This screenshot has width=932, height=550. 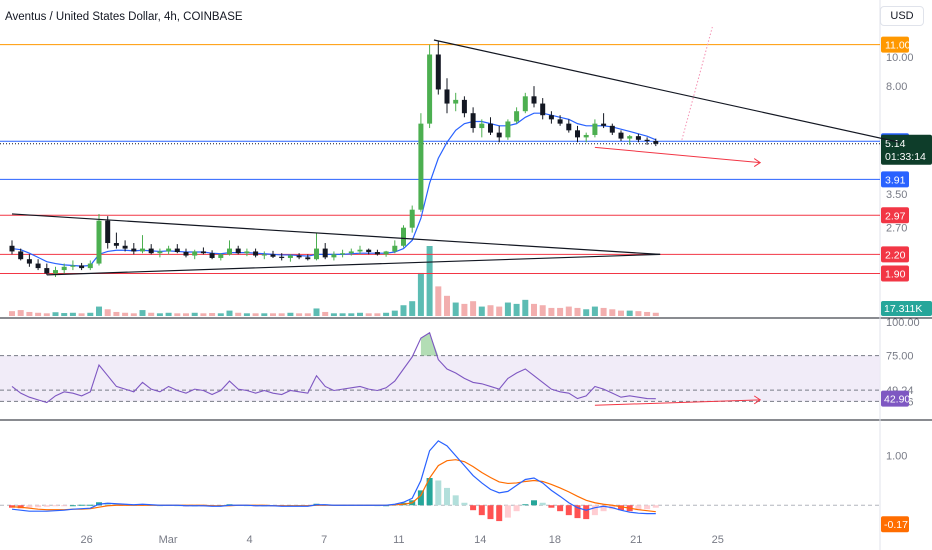 I want to click on price-tag-label: 11.00, so click(x=898, y=46).